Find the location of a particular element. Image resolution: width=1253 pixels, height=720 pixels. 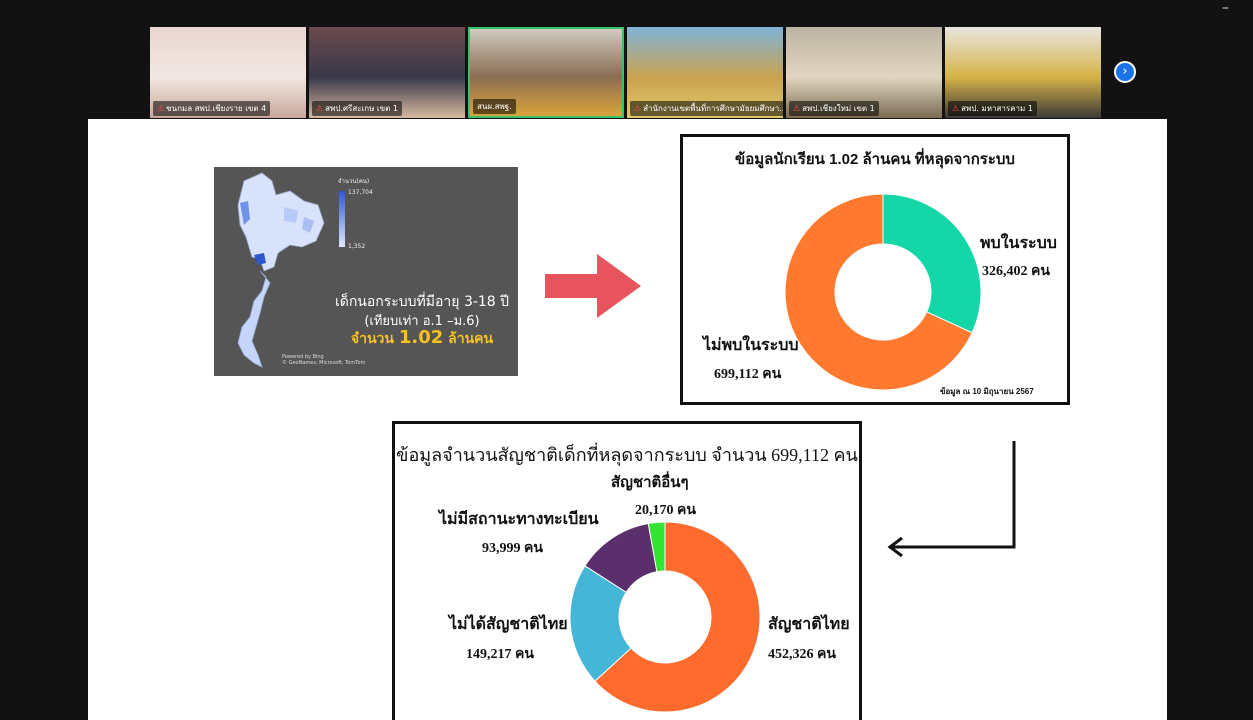

map-caption-total: จำนวน 1.02 ล้านคน is located at coordinates (422, 338).